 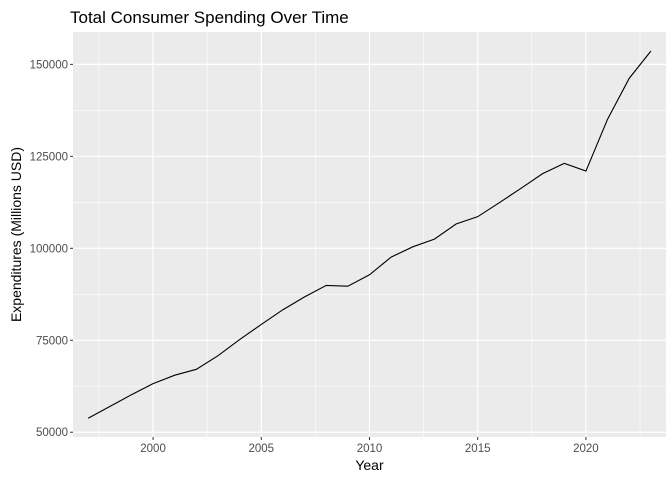 What do you see at coordinates (261, 449) in the screenshot?
I see `x-tick-label: 2005` at bounding box center [261, 449].